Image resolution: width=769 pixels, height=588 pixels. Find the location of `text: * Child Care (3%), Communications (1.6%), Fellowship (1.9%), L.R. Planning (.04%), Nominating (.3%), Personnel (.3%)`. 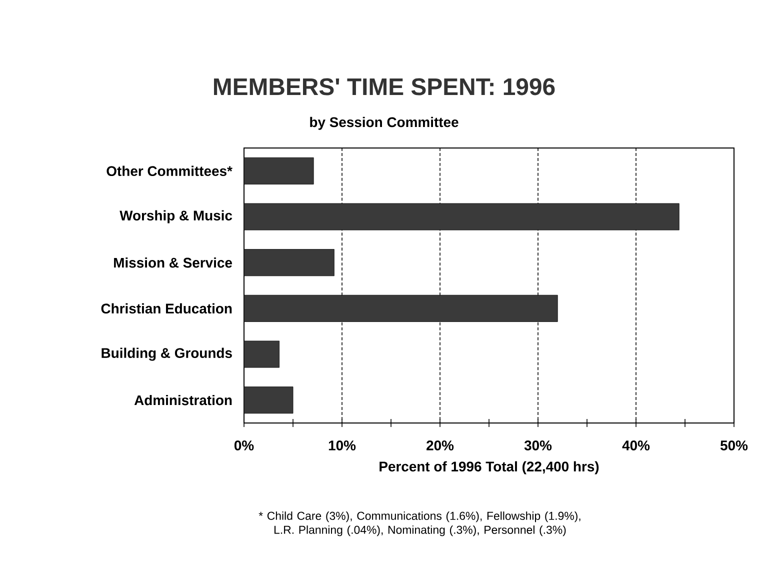

text: * Child Care (3%), Communications (1.6%), Fellowship (1.9%), L.R. Planning (.04%), Nominating (.3%), Personnel (.3%) is located at coordinates (419, 524).